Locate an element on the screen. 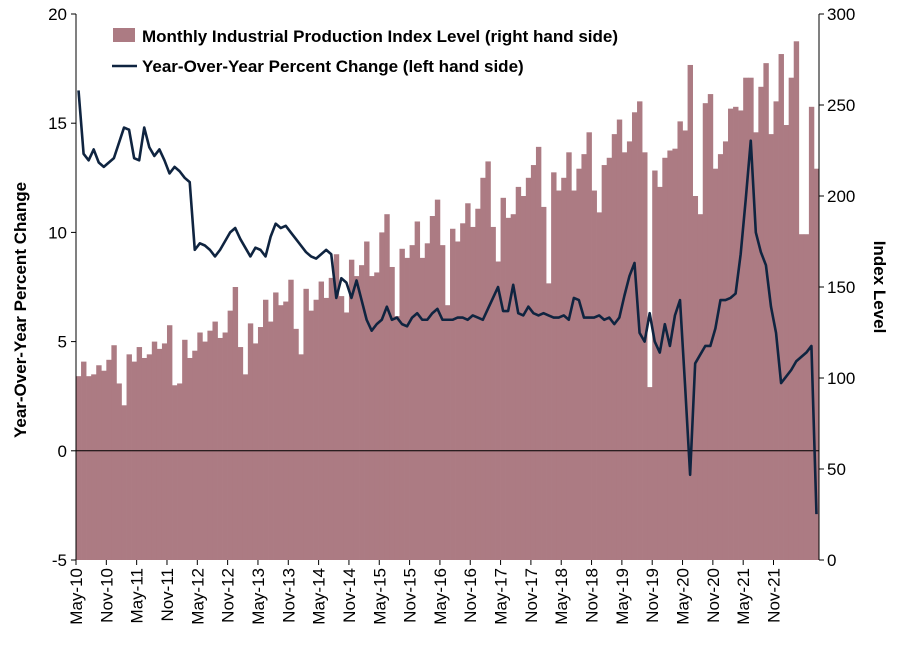  right-tick-label: 250 is located at coordinates (841, 105).